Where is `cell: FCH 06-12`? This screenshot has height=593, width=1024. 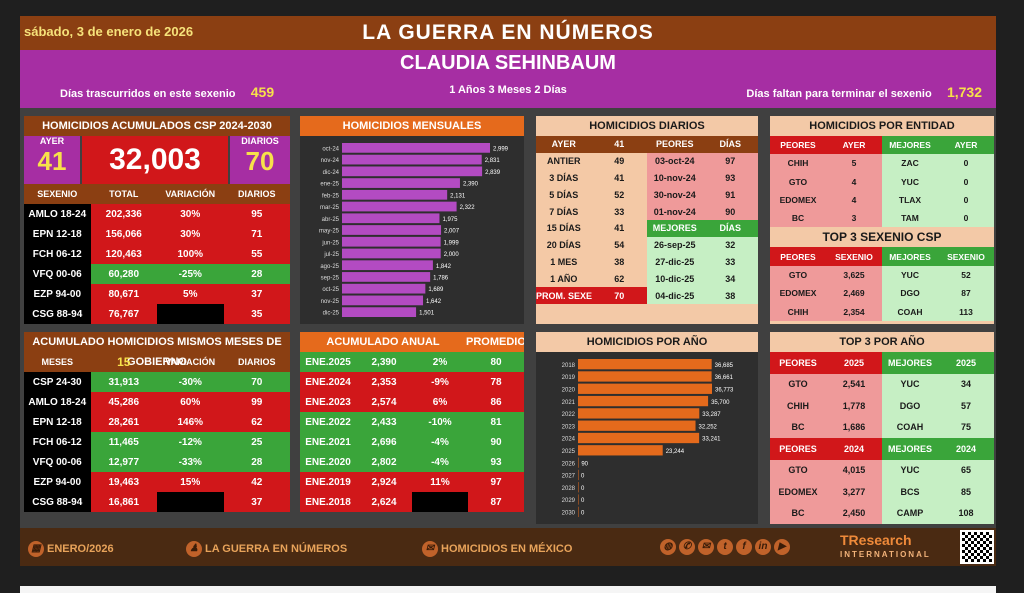 cell: FCH 06-12 is located at coordinates (57, 254).